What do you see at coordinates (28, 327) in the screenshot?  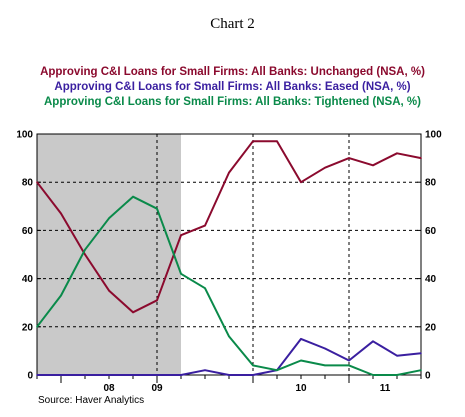 I see `y-tick-label-left: 20` at bounding box center [28, 327].